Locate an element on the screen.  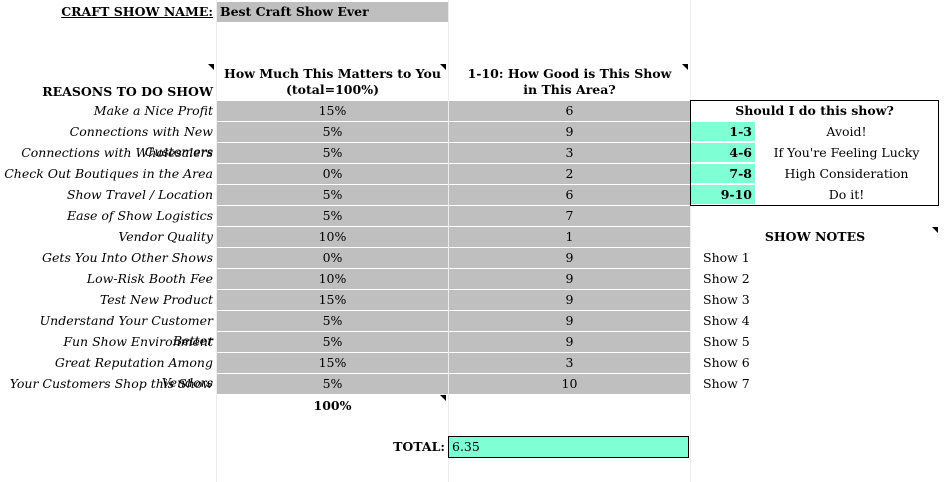
good-input: 10 is located at coordinates (569, 384).